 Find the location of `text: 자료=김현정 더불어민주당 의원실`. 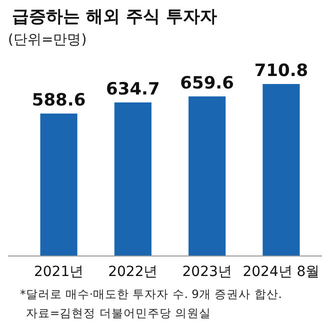

text: 자료=김현정 더불어민주당 의원실 is located at coordinates (118, 313).